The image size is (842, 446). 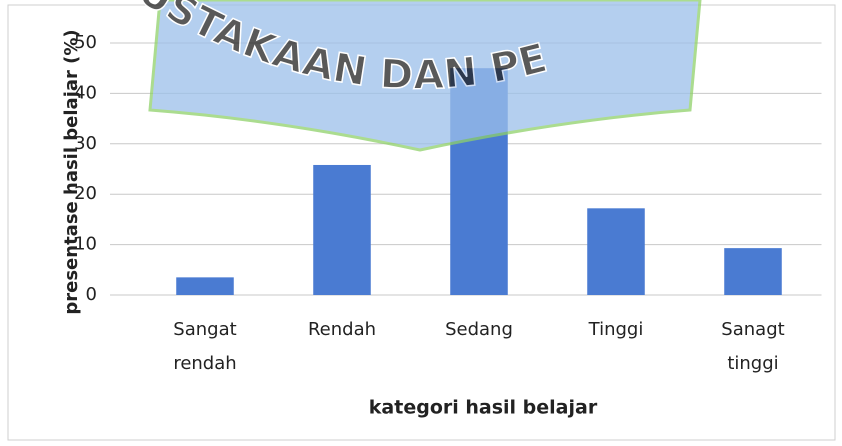 I want to click on x-tick-label: Sangat rendah, so click(x=205, y=346).